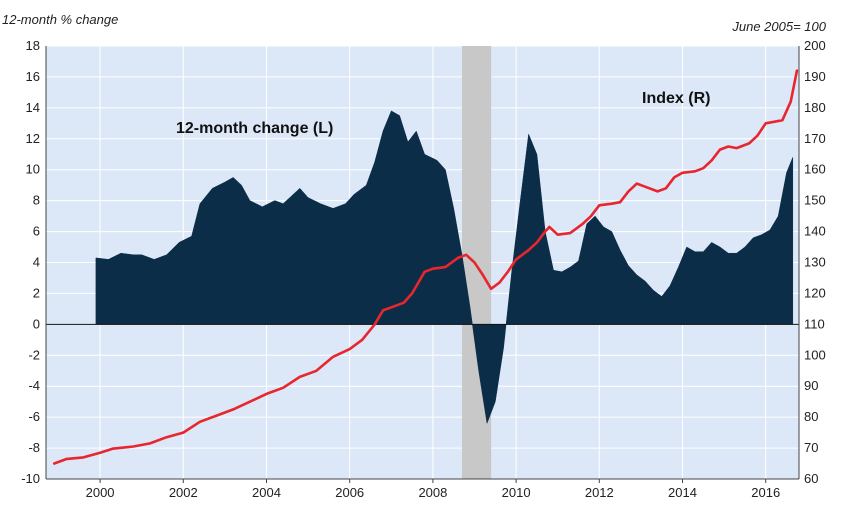  Describe the element at coordinates (36, 323) in the screenshot. I see `left-tick-label: 0` at that location.